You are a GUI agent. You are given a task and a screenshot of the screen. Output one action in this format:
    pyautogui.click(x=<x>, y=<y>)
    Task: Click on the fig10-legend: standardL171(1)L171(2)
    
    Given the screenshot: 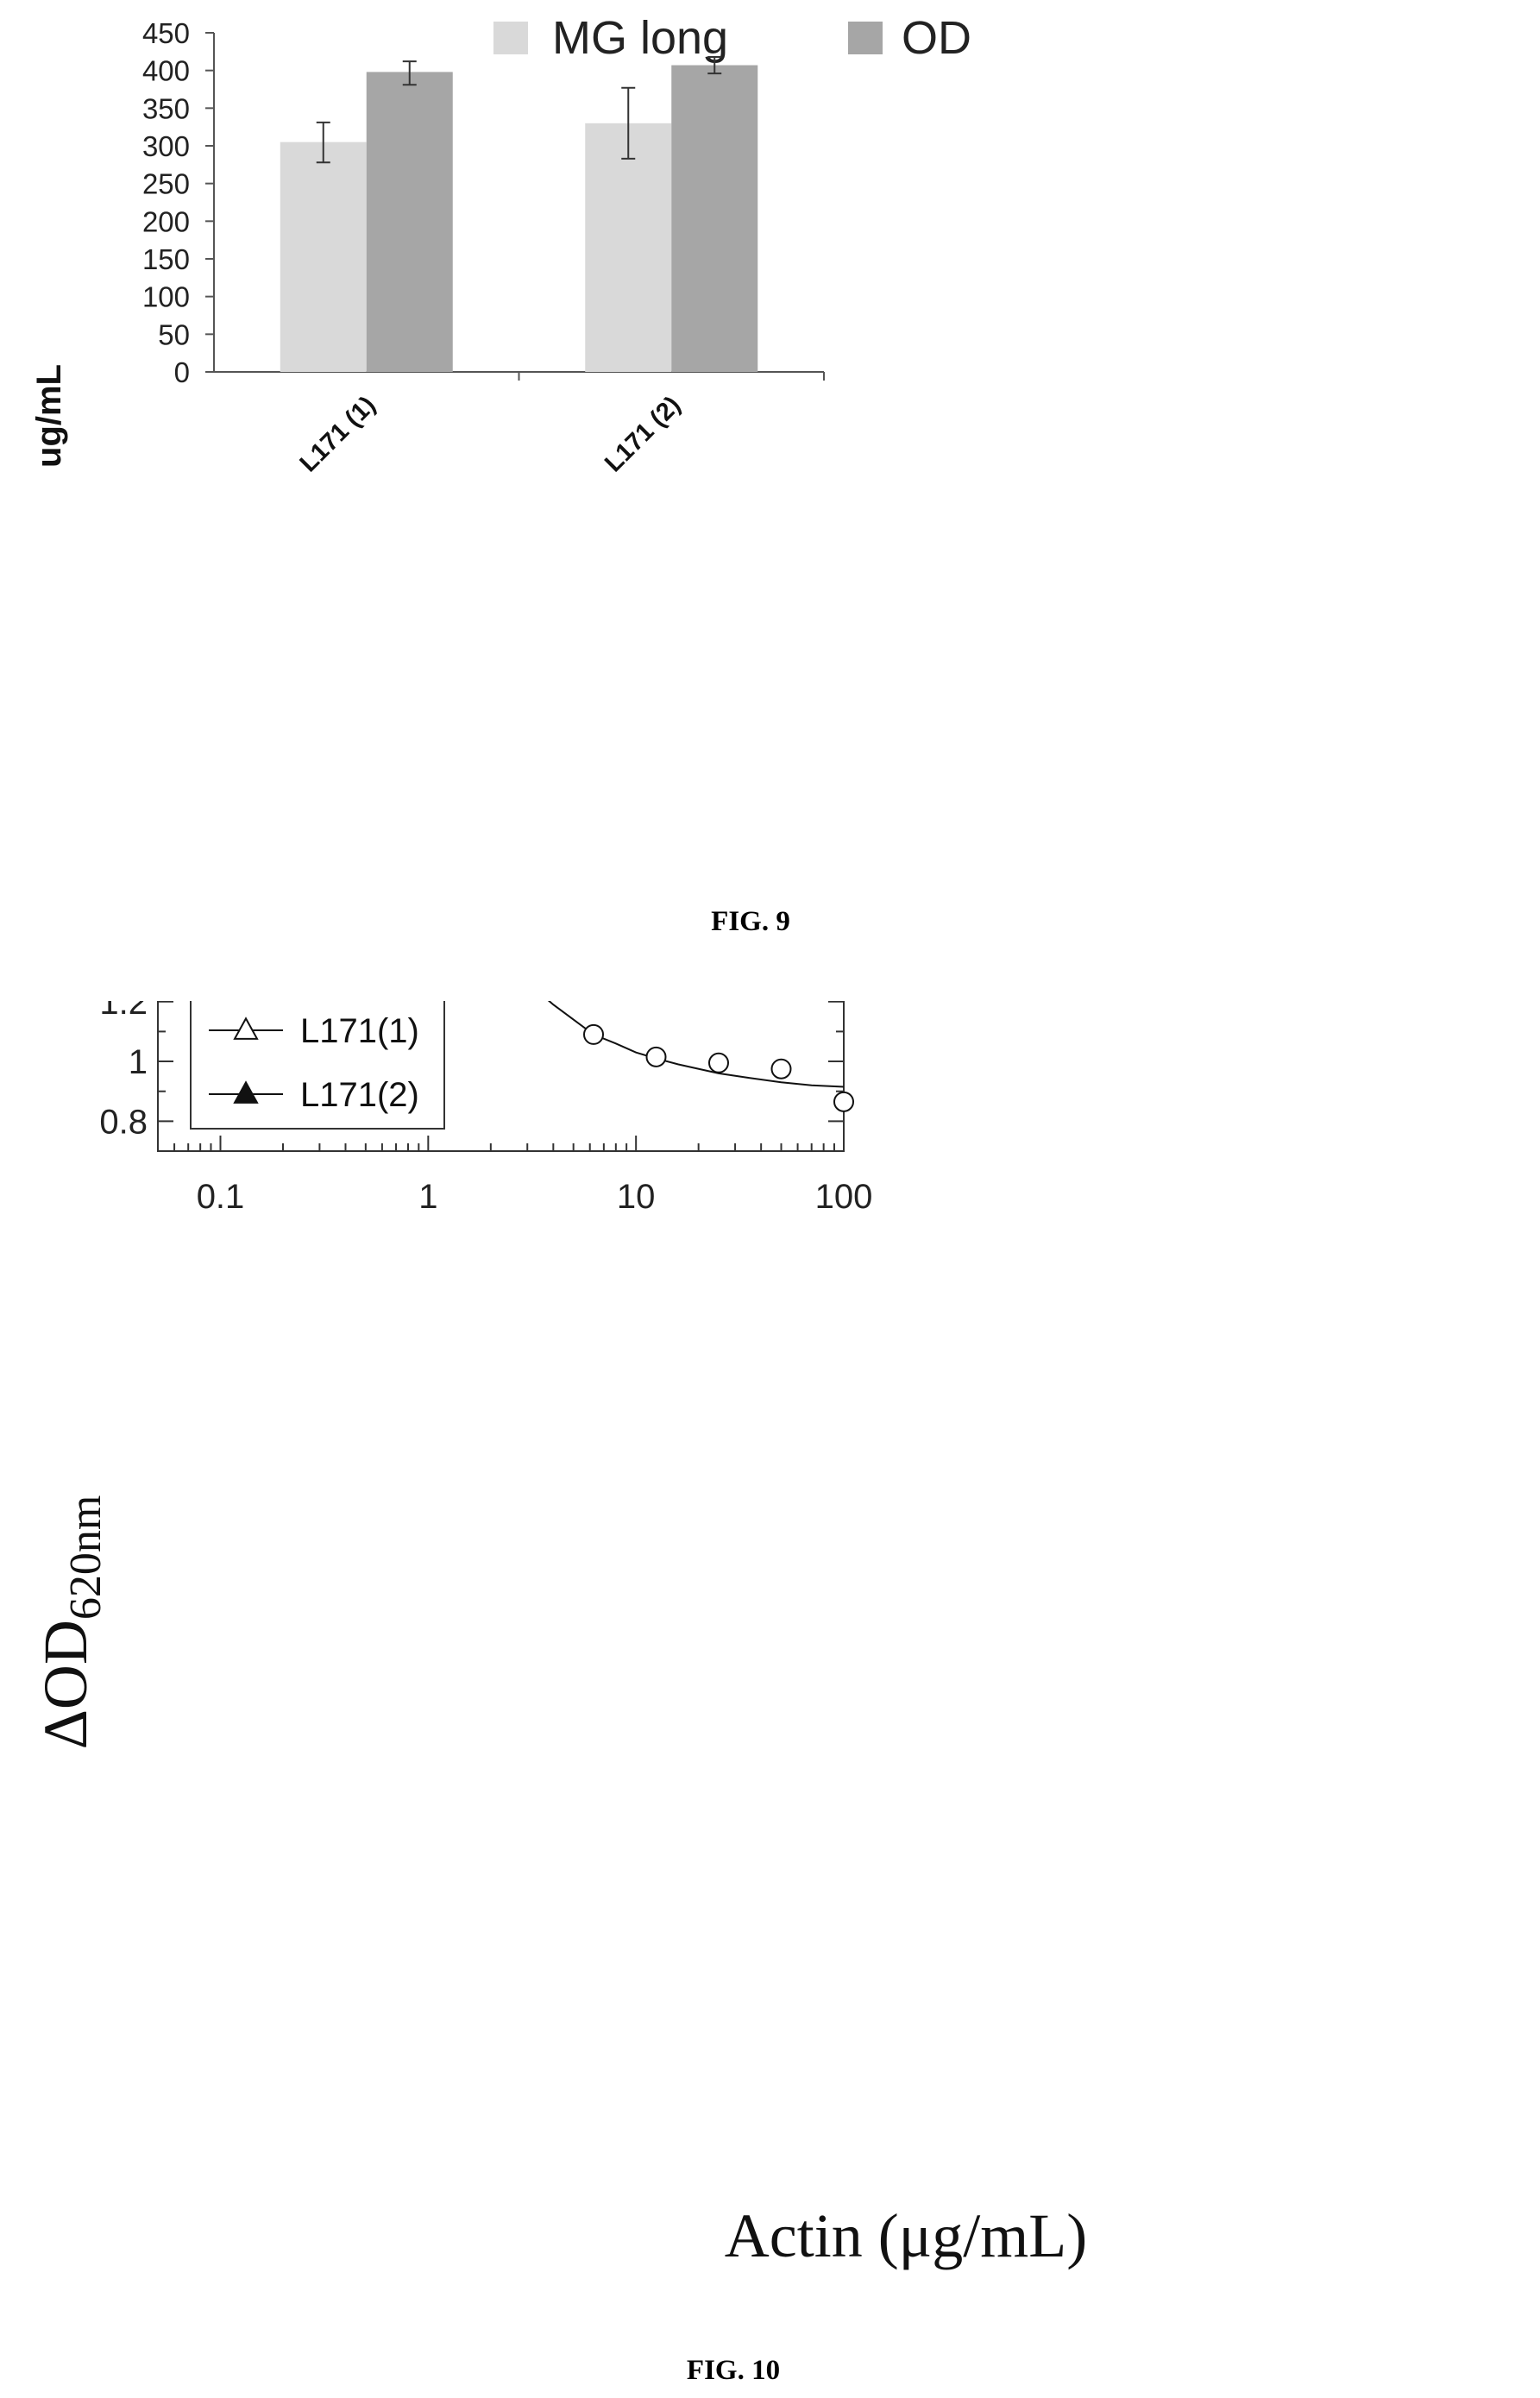 What is the action you would take?
    pyautogui.click(x=318, y=1065)
    